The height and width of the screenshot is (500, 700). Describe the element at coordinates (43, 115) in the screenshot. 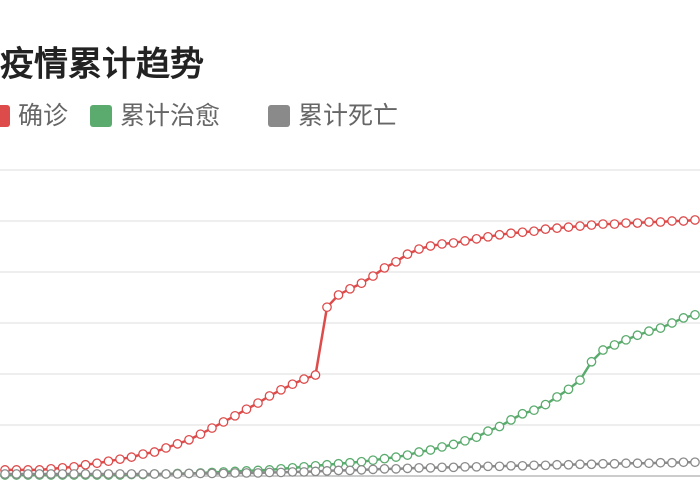

I see `legend-label: 确诊` at that location.